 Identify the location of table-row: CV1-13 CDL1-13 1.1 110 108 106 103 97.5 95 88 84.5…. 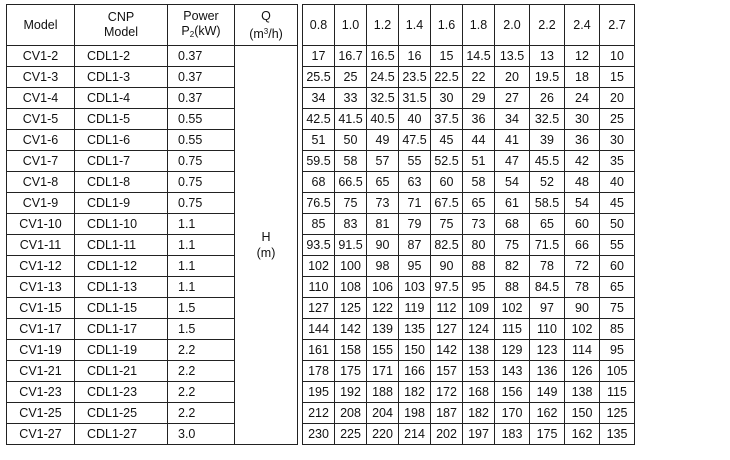
(320, 287).